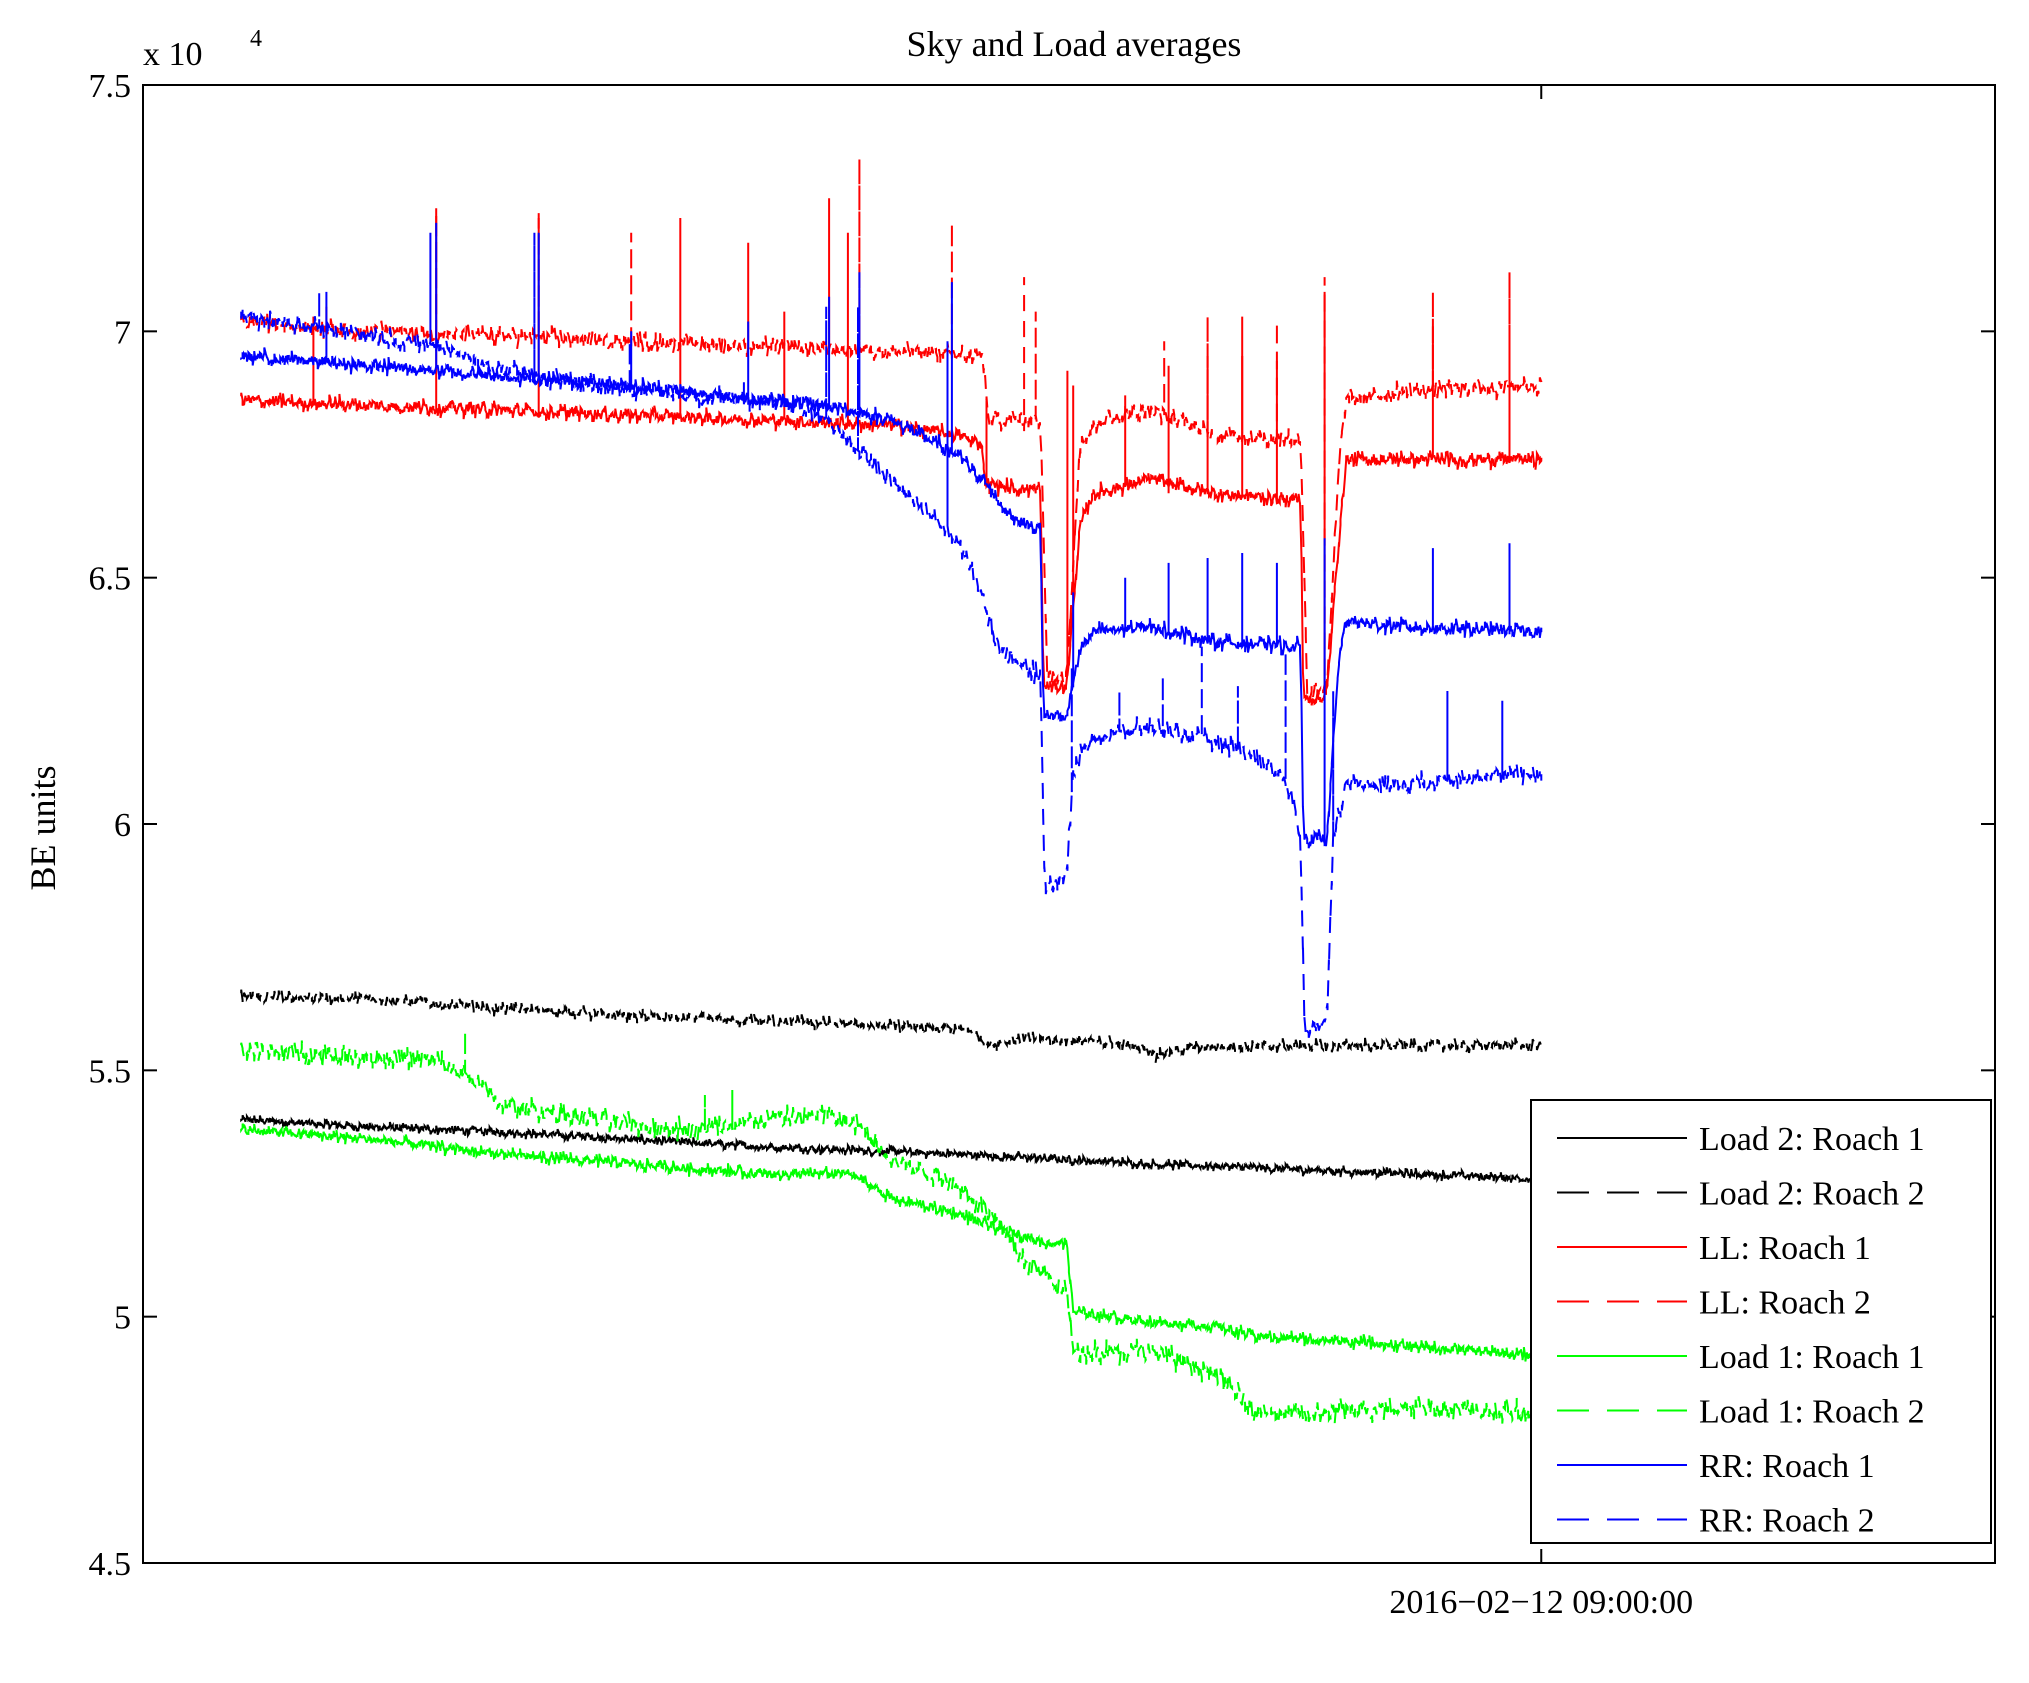  What do you see at coordinates (1812, 1139) in the screenshot?
I see `legend-label: Load 2: Roach 1` at bounding box center [1812, 1139].